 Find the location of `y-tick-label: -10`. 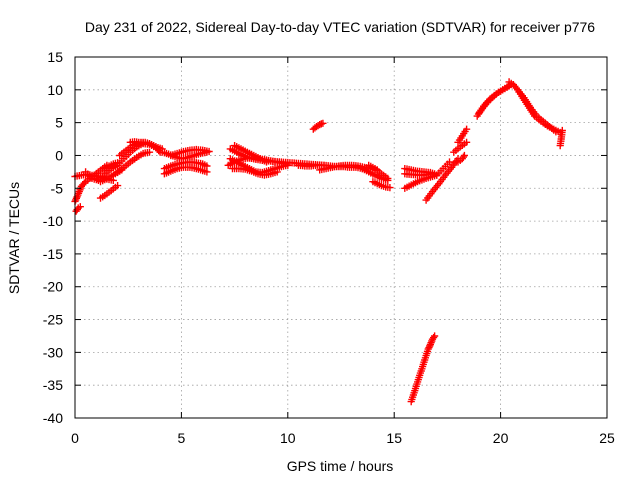

y-tick-label: -10 is located at coordinates (53, 221).